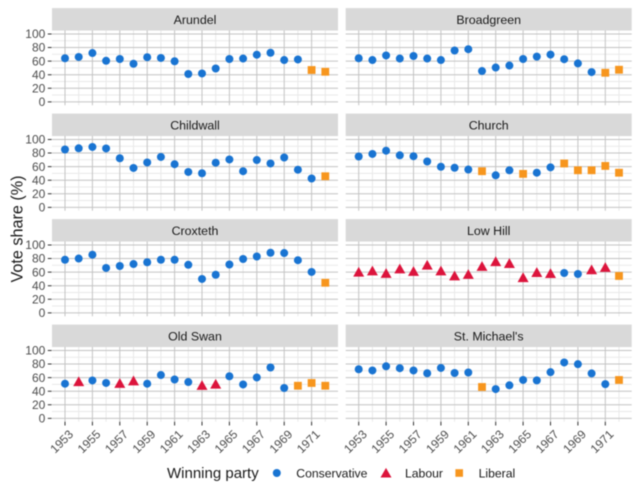  What do you see at coordinates (497, 474) in the screenshot?
I see `svg-text: Liberal` at bounding box center [497, 474].